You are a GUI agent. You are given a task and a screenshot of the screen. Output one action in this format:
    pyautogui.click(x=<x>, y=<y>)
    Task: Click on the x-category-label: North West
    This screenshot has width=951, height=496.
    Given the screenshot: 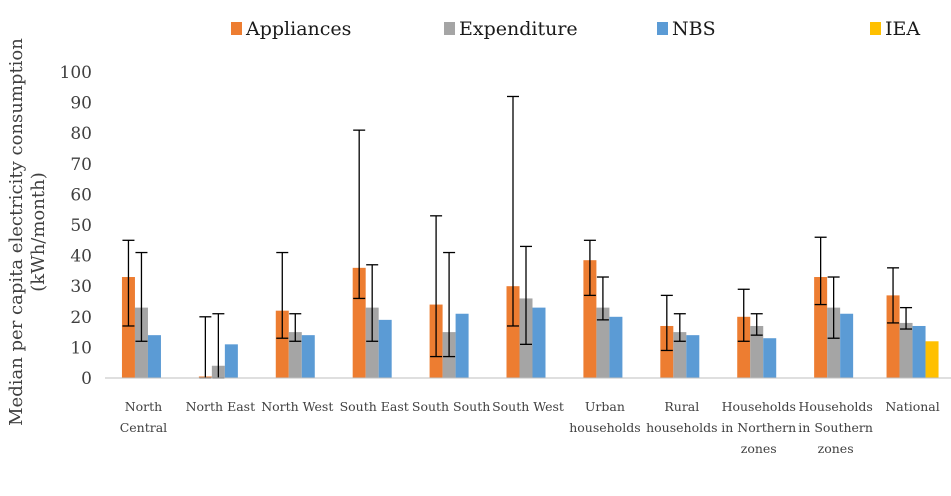 What is the action you would take?
    pyautogui.click(x=297, y=406)
    